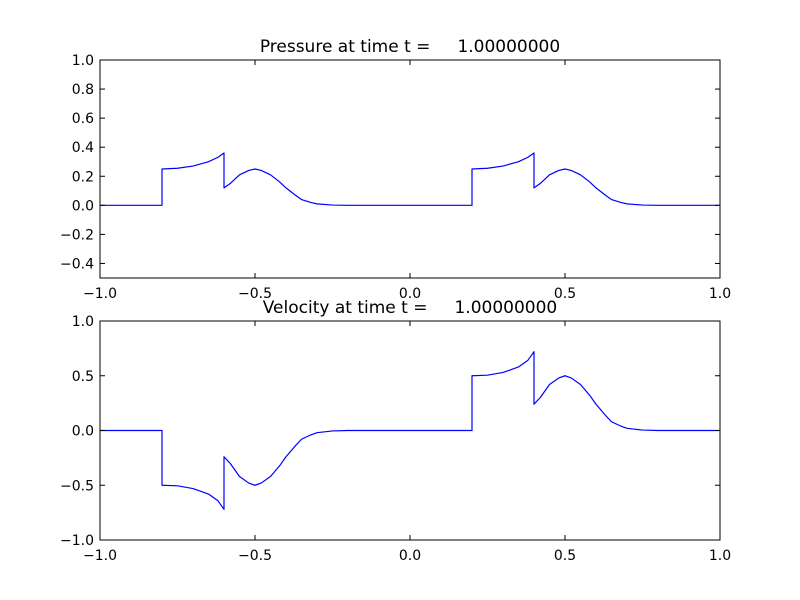 The height and width of the screenshot is (600, 800). What do you see at coordinates (83, 322) in the screenshot?
I see `velocity-ytick-label: 1.0` at bounding box center [83, 322].